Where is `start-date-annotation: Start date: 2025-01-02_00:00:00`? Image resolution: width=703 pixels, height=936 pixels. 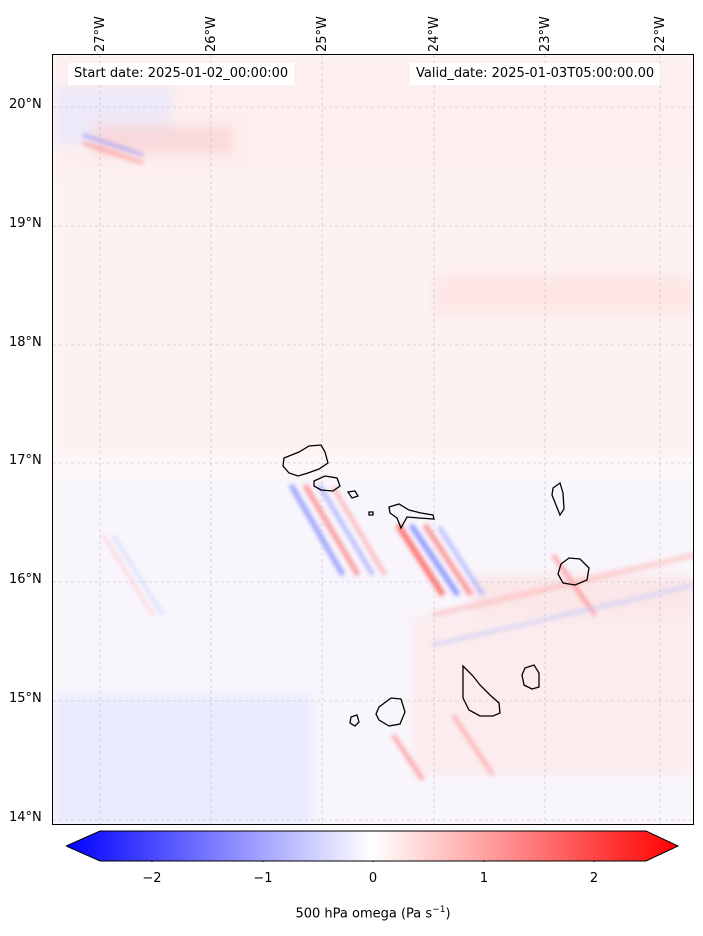
start-date-annotation: Start date: 2025-01-02_00:00:00 is located at coordinates (181, 74).